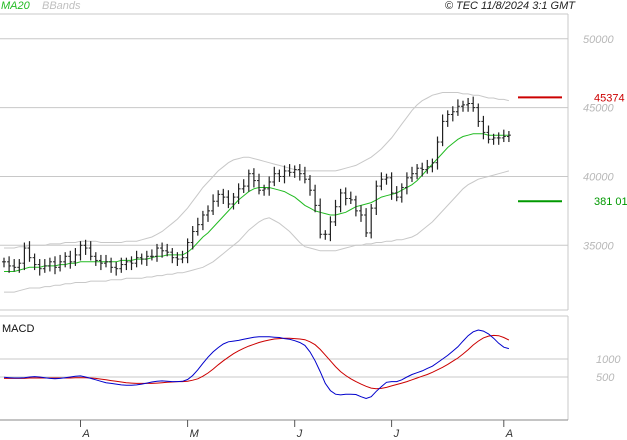 The height and width of the screenshot is (440, 627). I want to click on support-level-label: 381 01, so click(610, 202).